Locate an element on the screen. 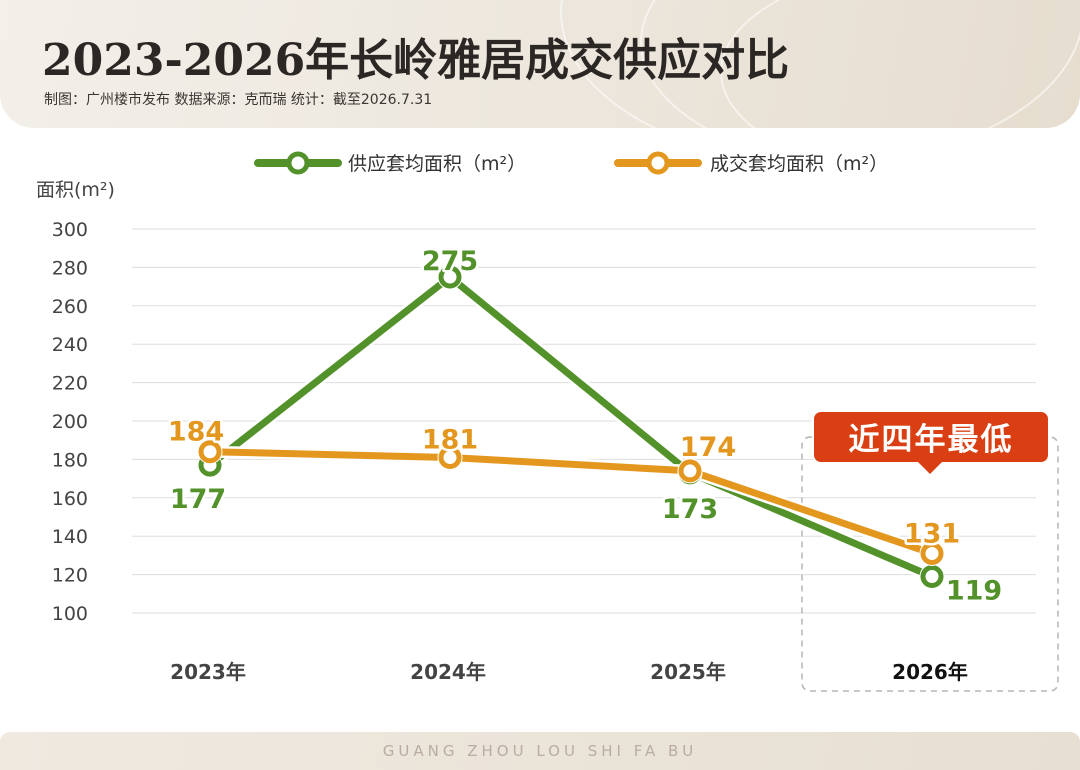 This screenshot has width=1080, height=770. y-tick-160: 160 is located at coordinates (70, 499).